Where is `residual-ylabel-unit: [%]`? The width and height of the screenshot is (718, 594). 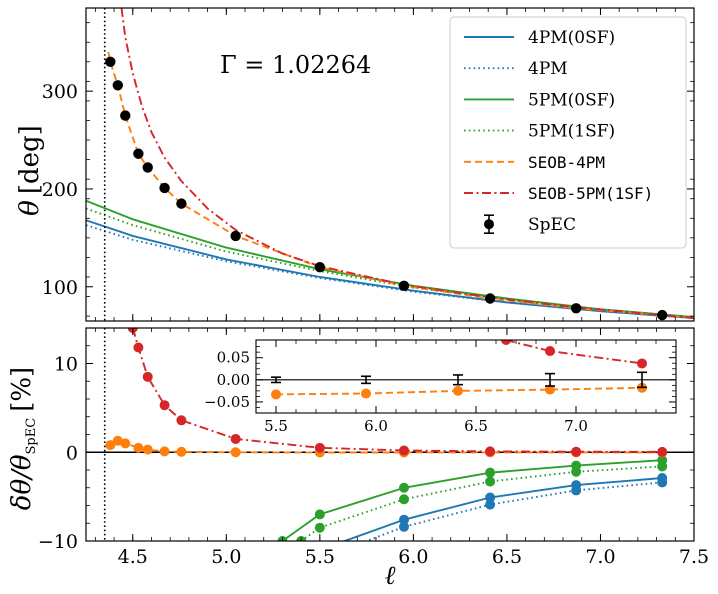
residual-ylabel-unit: [%] is located at coordinates (22, 389).